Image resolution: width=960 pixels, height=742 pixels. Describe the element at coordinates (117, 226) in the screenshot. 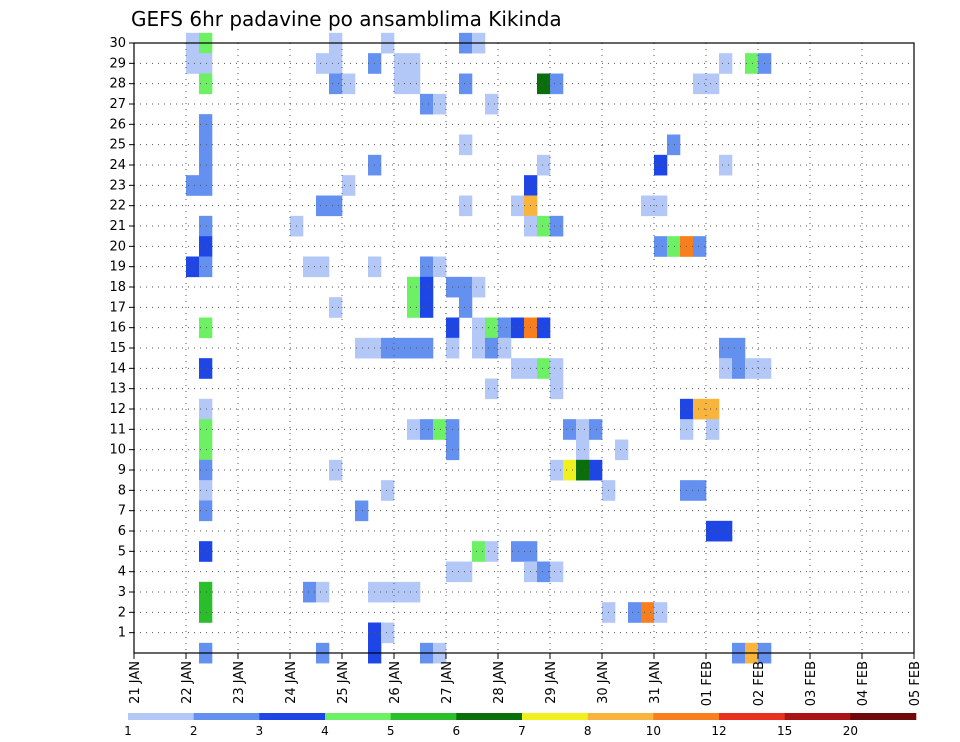

I see `y-tick-label: 21` at that location.